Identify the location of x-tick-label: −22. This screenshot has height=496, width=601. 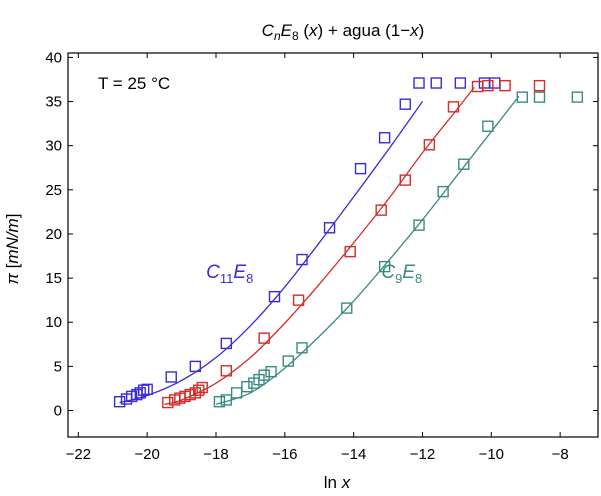
(78, 454).